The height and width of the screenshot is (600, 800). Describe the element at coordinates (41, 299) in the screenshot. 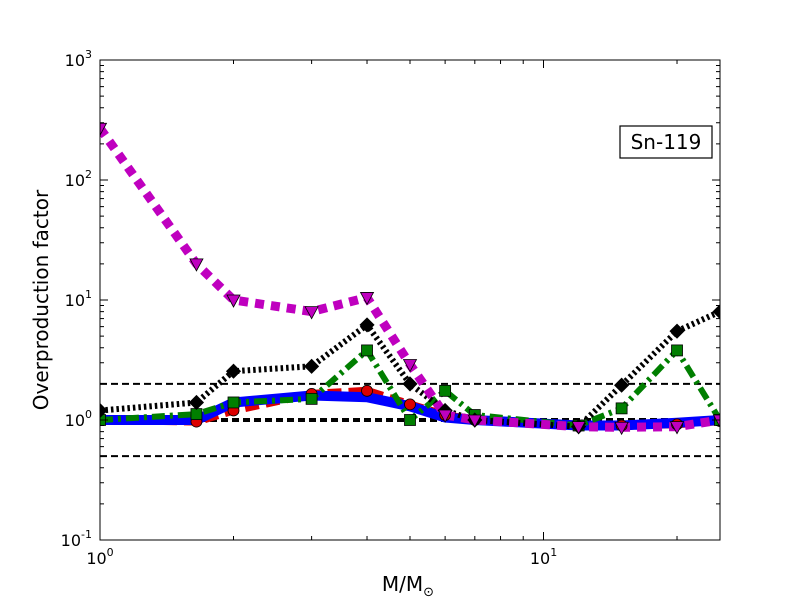

I see `y-axis-label: Overproduction factor` at that location.